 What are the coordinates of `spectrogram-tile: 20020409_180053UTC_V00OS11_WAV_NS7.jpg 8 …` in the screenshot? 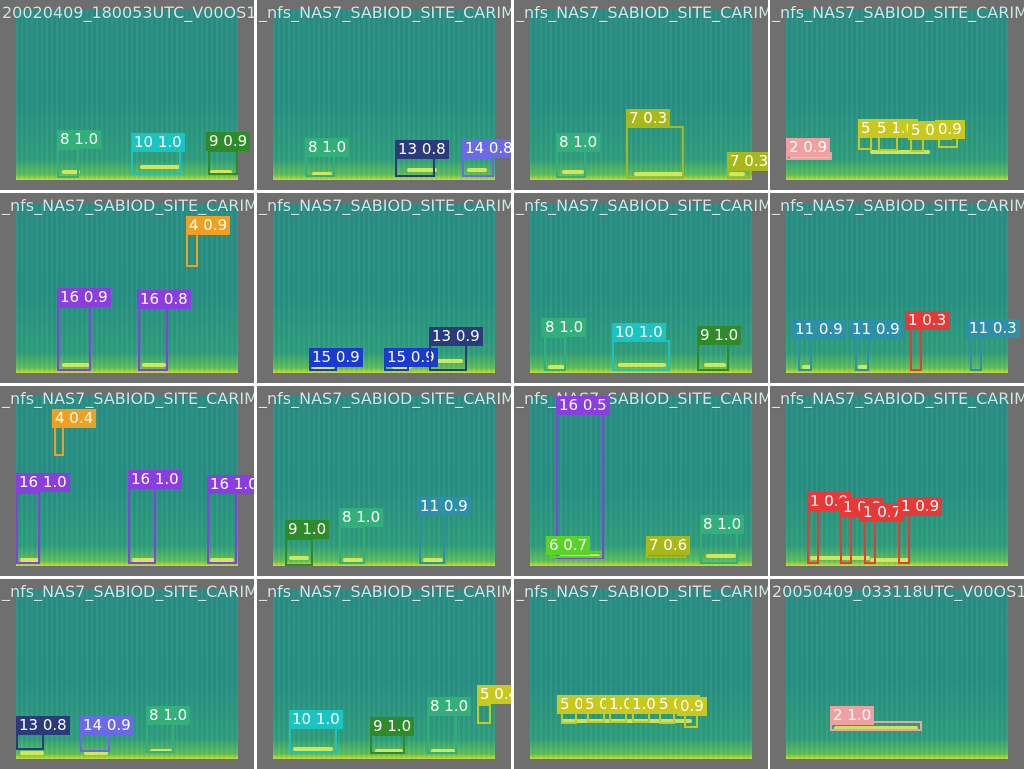 It's located at (127, 95).